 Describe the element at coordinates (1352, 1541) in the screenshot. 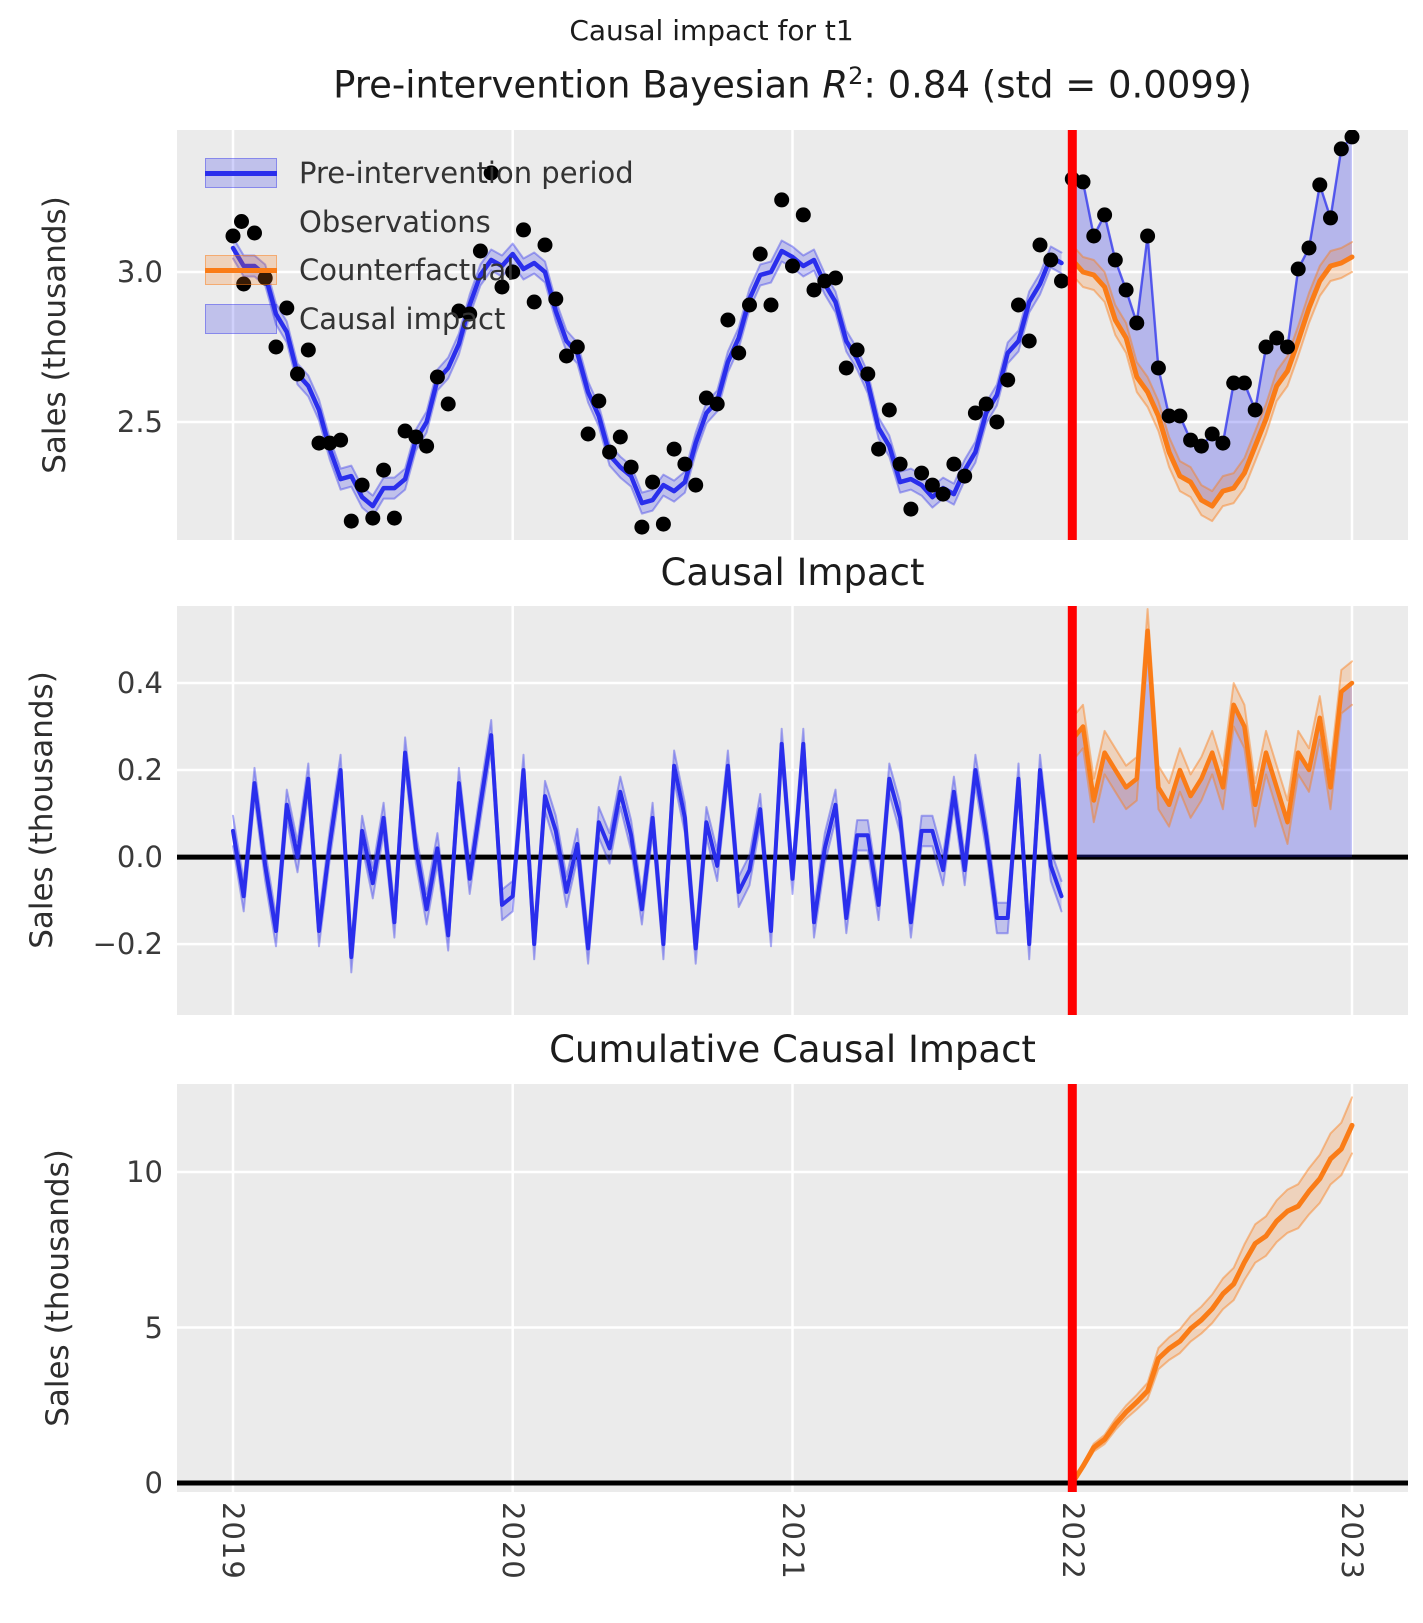

I see `xtick-2023: 2023` at that location.